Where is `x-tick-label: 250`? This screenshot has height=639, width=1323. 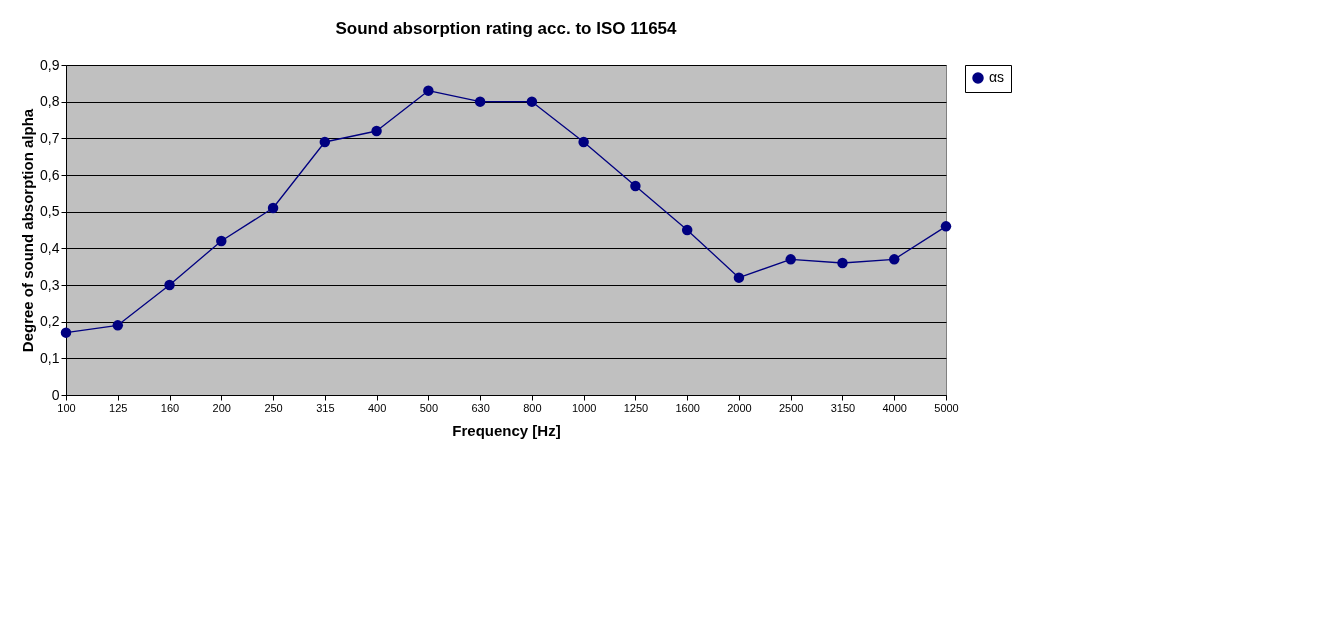
x-tick-label: 250 is located at coordinates (273, 407).